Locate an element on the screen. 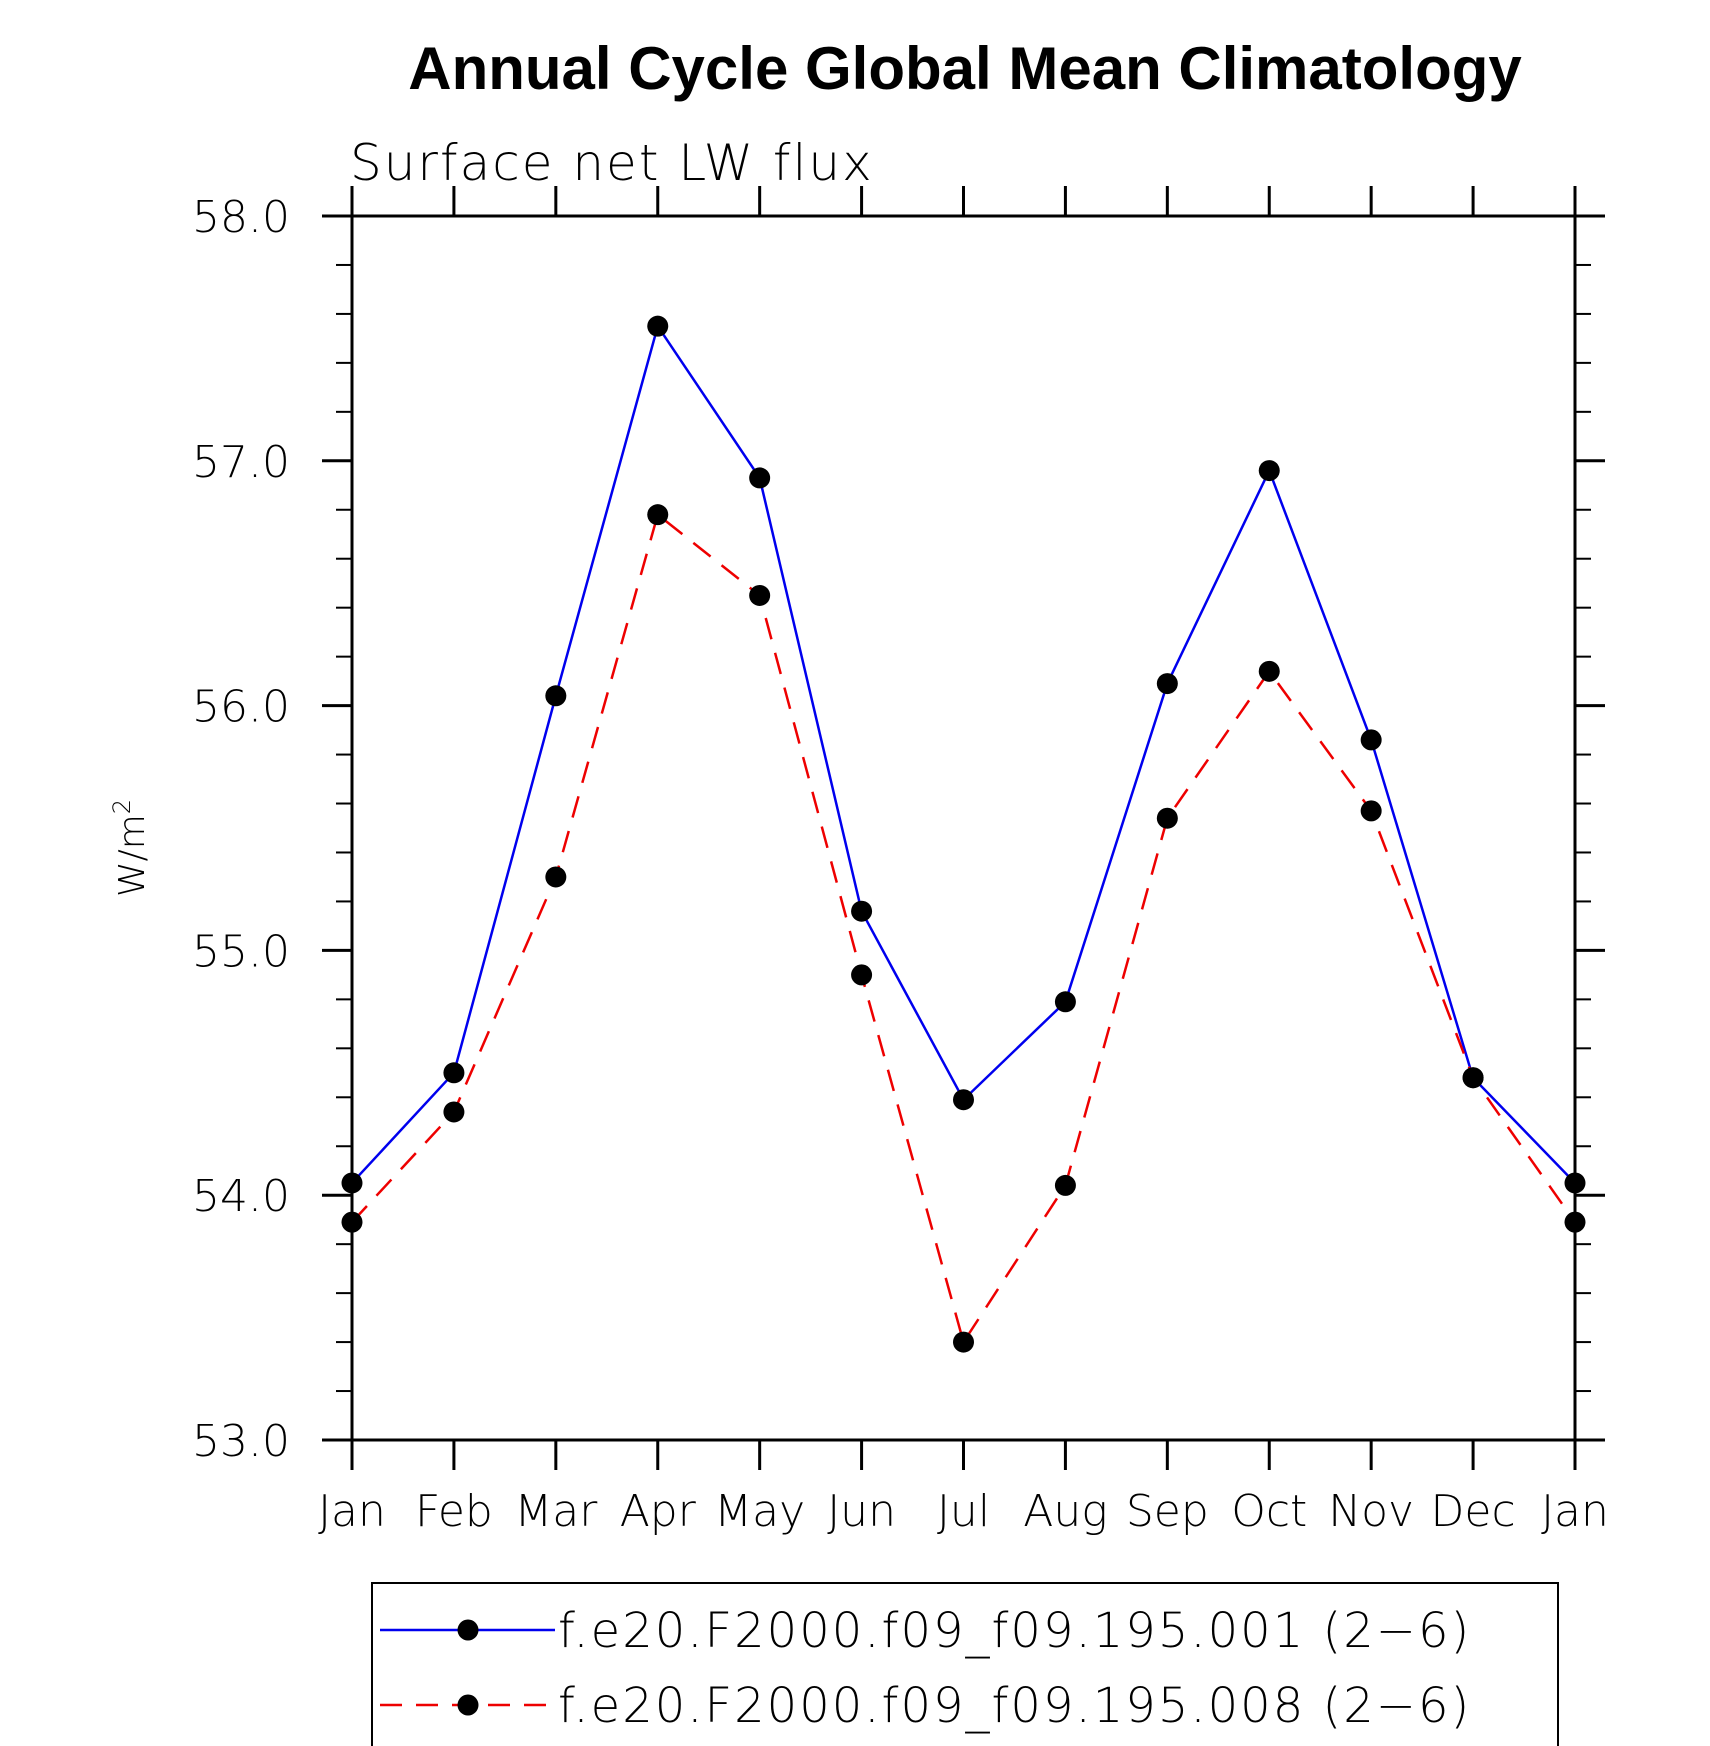 Image resolution: width=1710 pixels, height=1746 pixels. x-tick-label: Mar is located at coordinates (556, 1511).